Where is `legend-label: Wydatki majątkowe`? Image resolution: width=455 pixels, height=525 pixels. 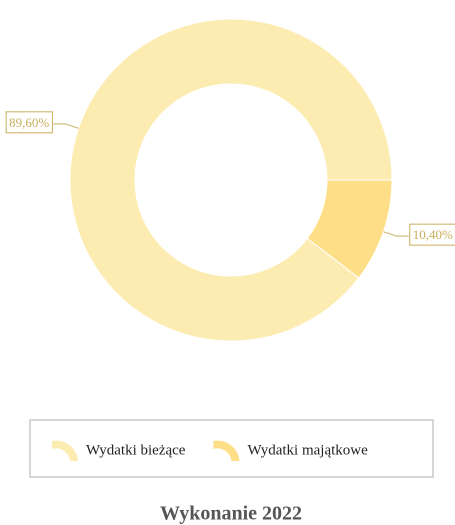 legend-label: Wydatki majątkowe is located at coordinates (307, 450).